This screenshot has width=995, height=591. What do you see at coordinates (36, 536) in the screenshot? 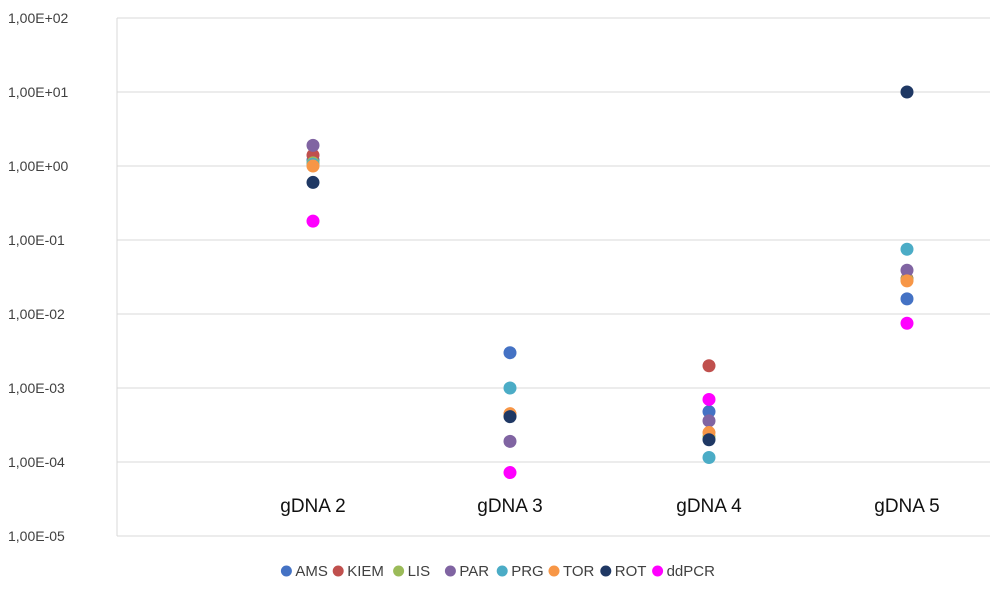
I see `y-tick-label: 1,00E-05` at bounding box center [36, 536].